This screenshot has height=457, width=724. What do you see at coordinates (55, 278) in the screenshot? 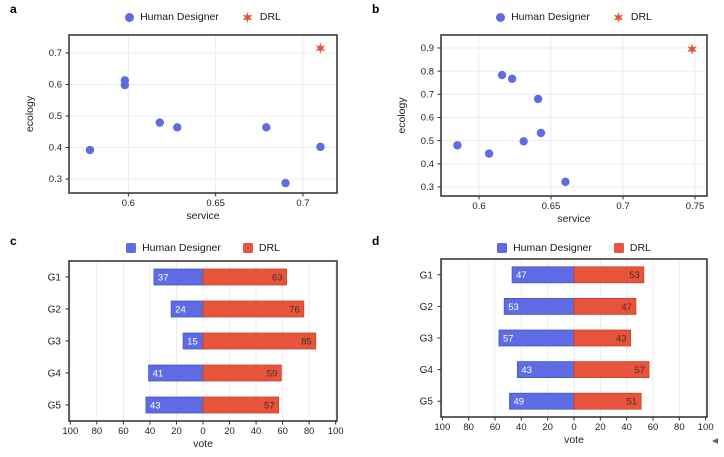
I see `svg-text: G1` at bounding box center [55, 278].